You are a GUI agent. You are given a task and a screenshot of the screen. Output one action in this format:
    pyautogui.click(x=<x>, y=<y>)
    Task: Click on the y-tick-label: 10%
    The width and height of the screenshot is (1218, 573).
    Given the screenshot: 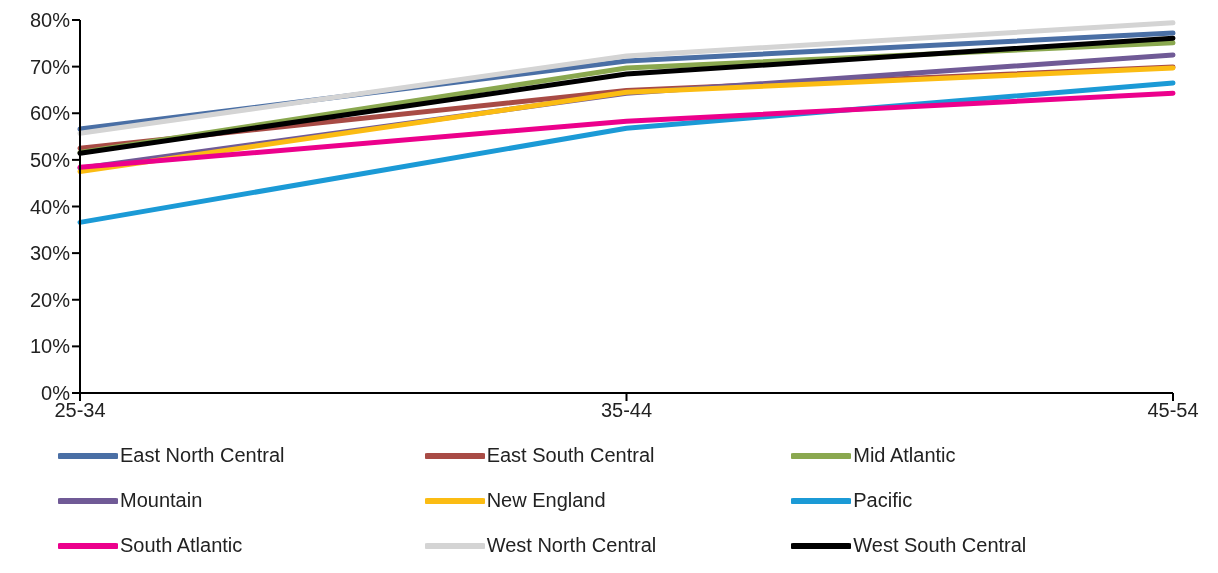 What is the action you would take?
    pyautogui.click(x=50, y=346)
    